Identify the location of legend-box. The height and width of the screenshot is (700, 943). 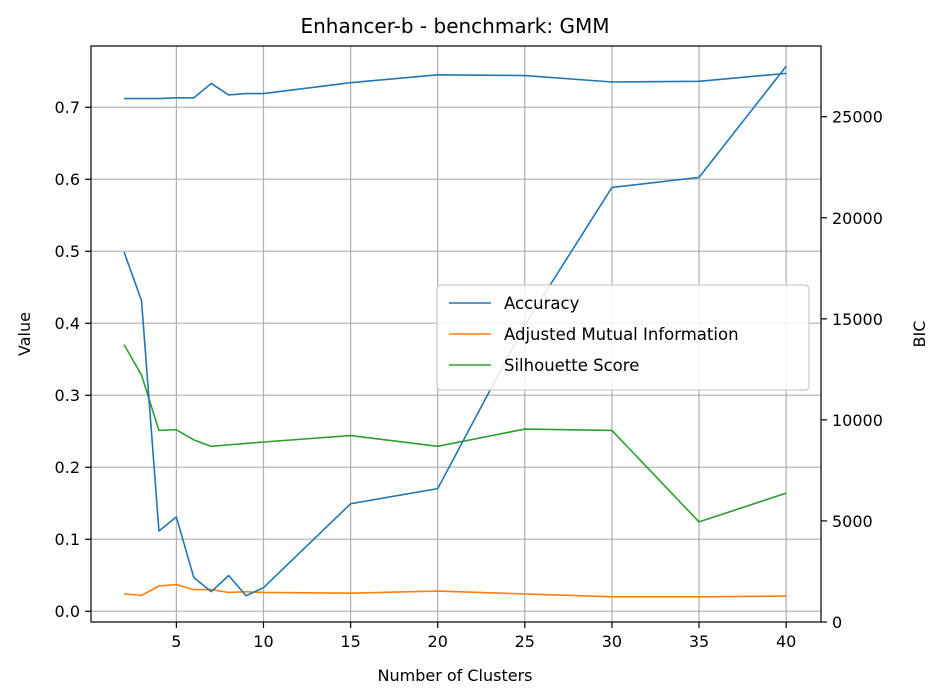
(623, 337).